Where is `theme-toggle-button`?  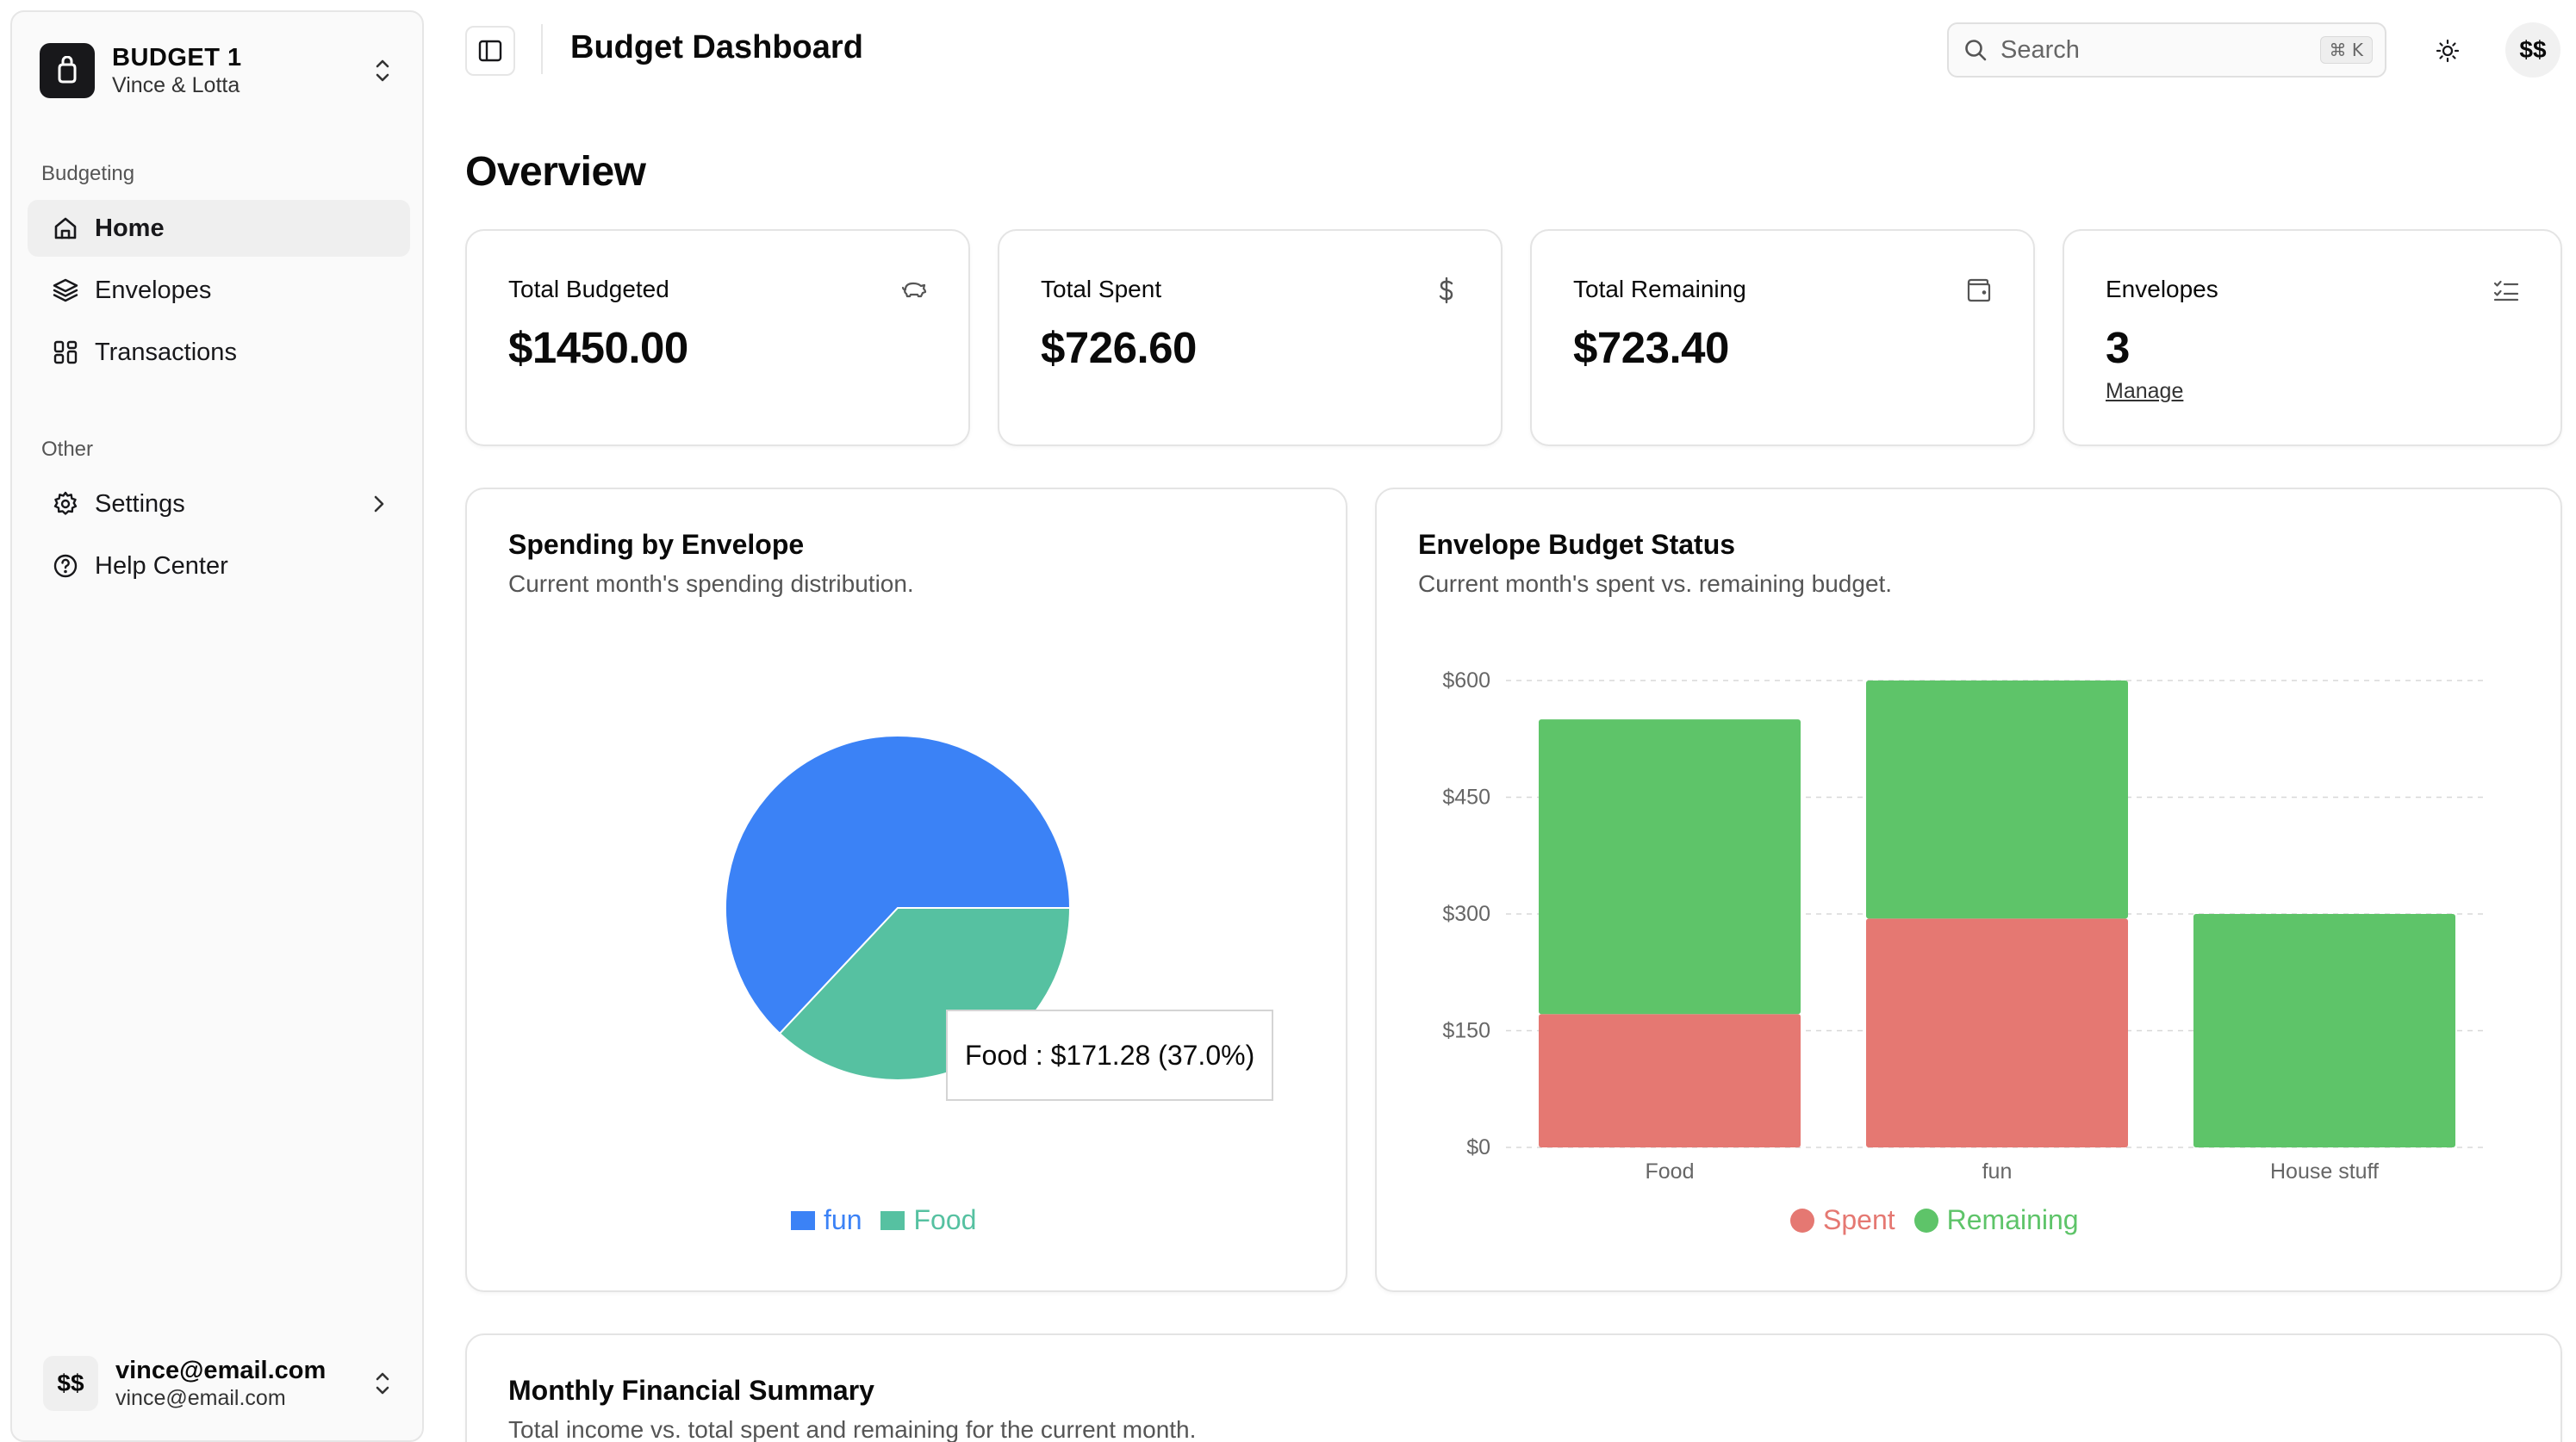 theme-toggle-button is located at coordinates (2448, 51).